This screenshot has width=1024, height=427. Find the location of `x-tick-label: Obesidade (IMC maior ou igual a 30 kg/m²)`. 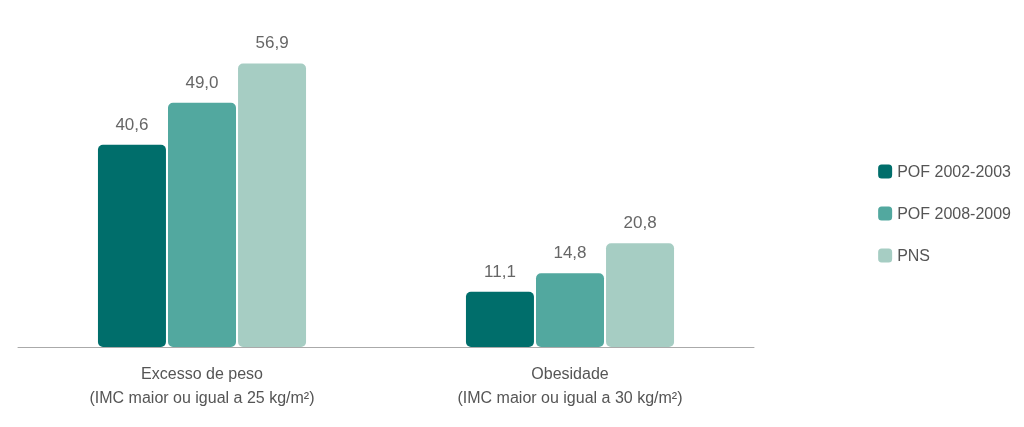

x-tick-label: Obesidade (IMC maior ou igual a 30 kg/m²) is located at coordinates (570, 385).